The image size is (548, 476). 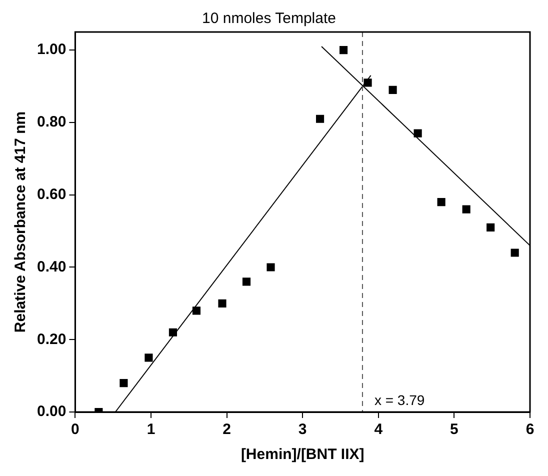 I want to click on y-tick-label: 0.80, so click(x=51, y=122).